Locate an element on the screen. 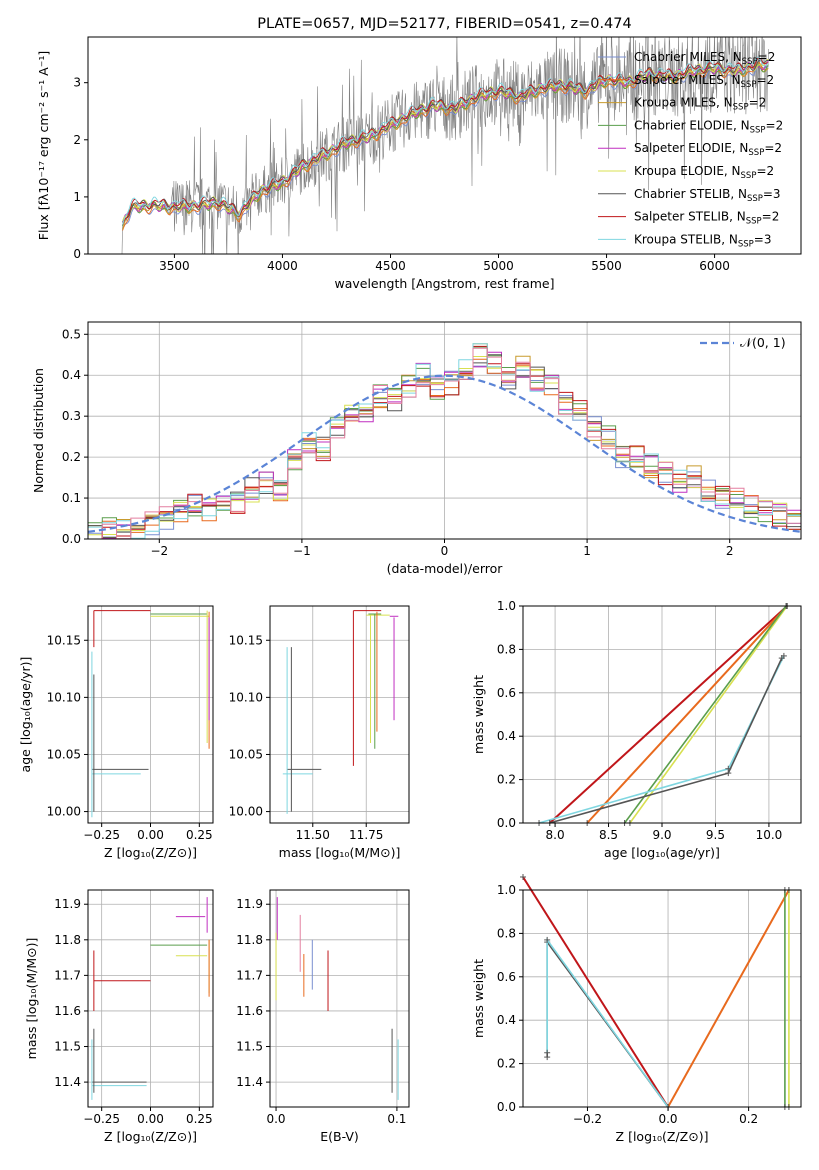  y-axis-label: age [log₁₀(age/yr)] is located at coordinates (25, 715).